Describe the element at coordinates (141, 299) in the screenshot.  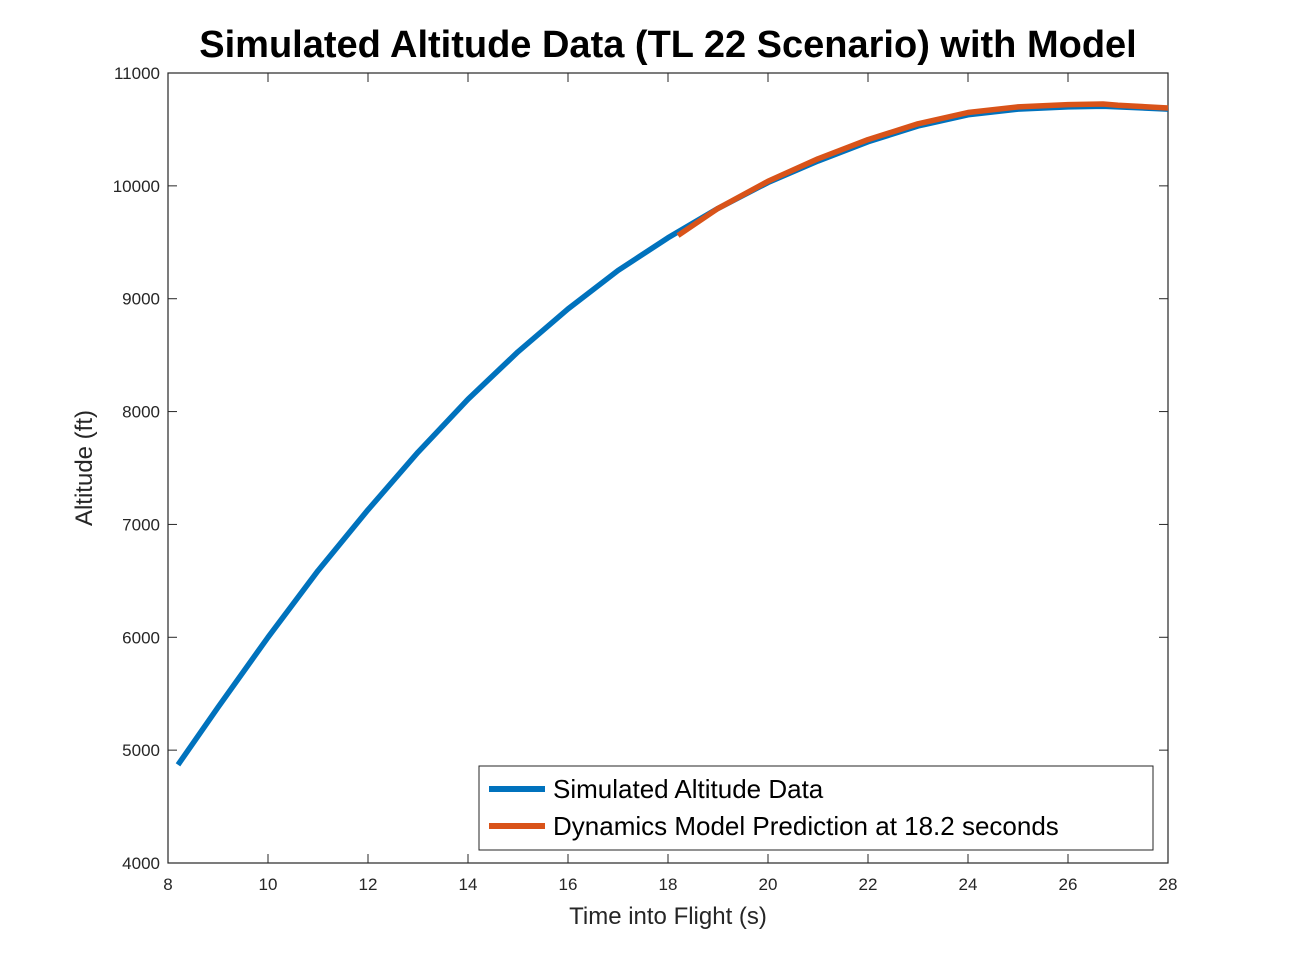
I see `y-tick-label: 9000` at that location.